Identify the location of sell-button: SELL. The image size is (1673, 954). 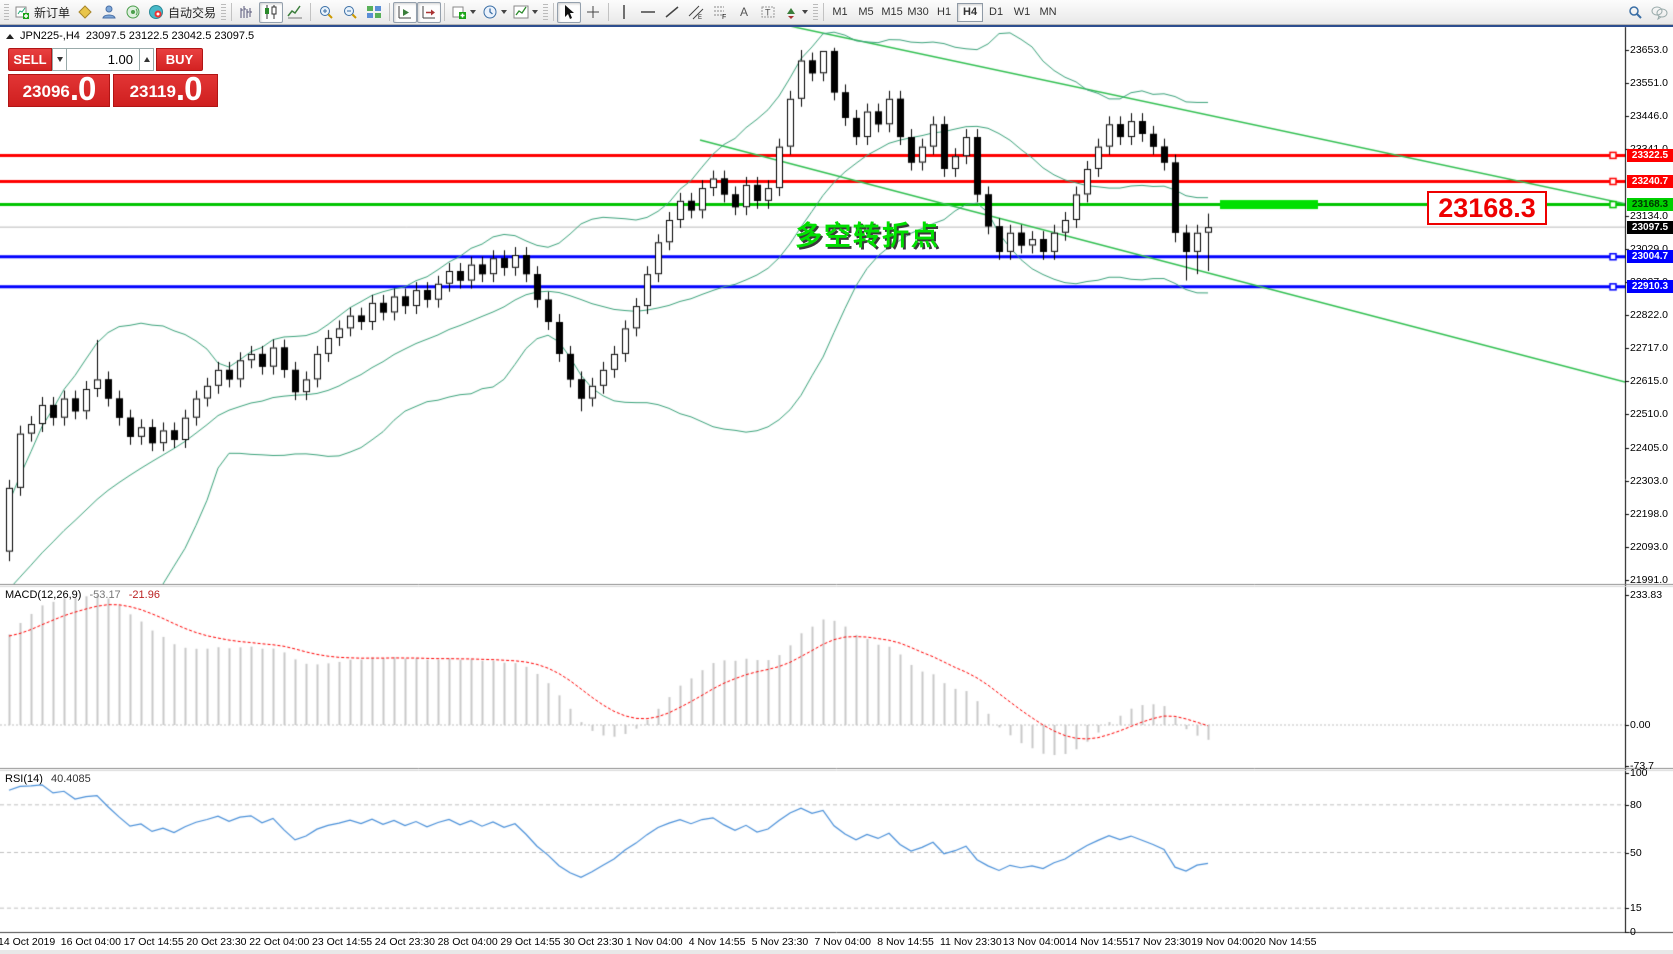
(30, 59).